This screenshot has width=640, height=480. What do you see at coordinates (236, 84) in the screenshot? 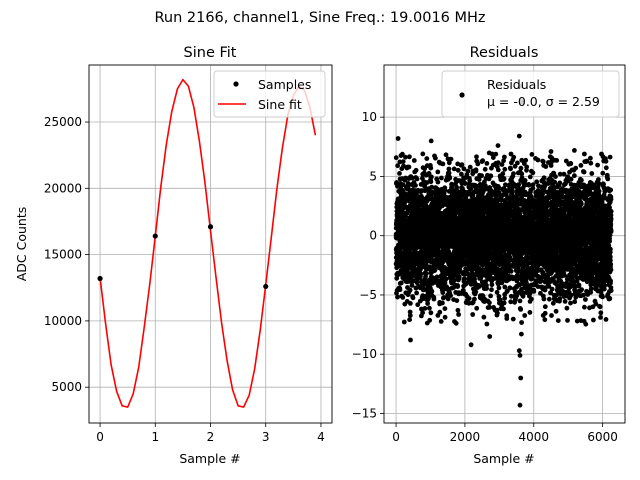
I see `legend-samples-marker` at bounding box center [236, 84].